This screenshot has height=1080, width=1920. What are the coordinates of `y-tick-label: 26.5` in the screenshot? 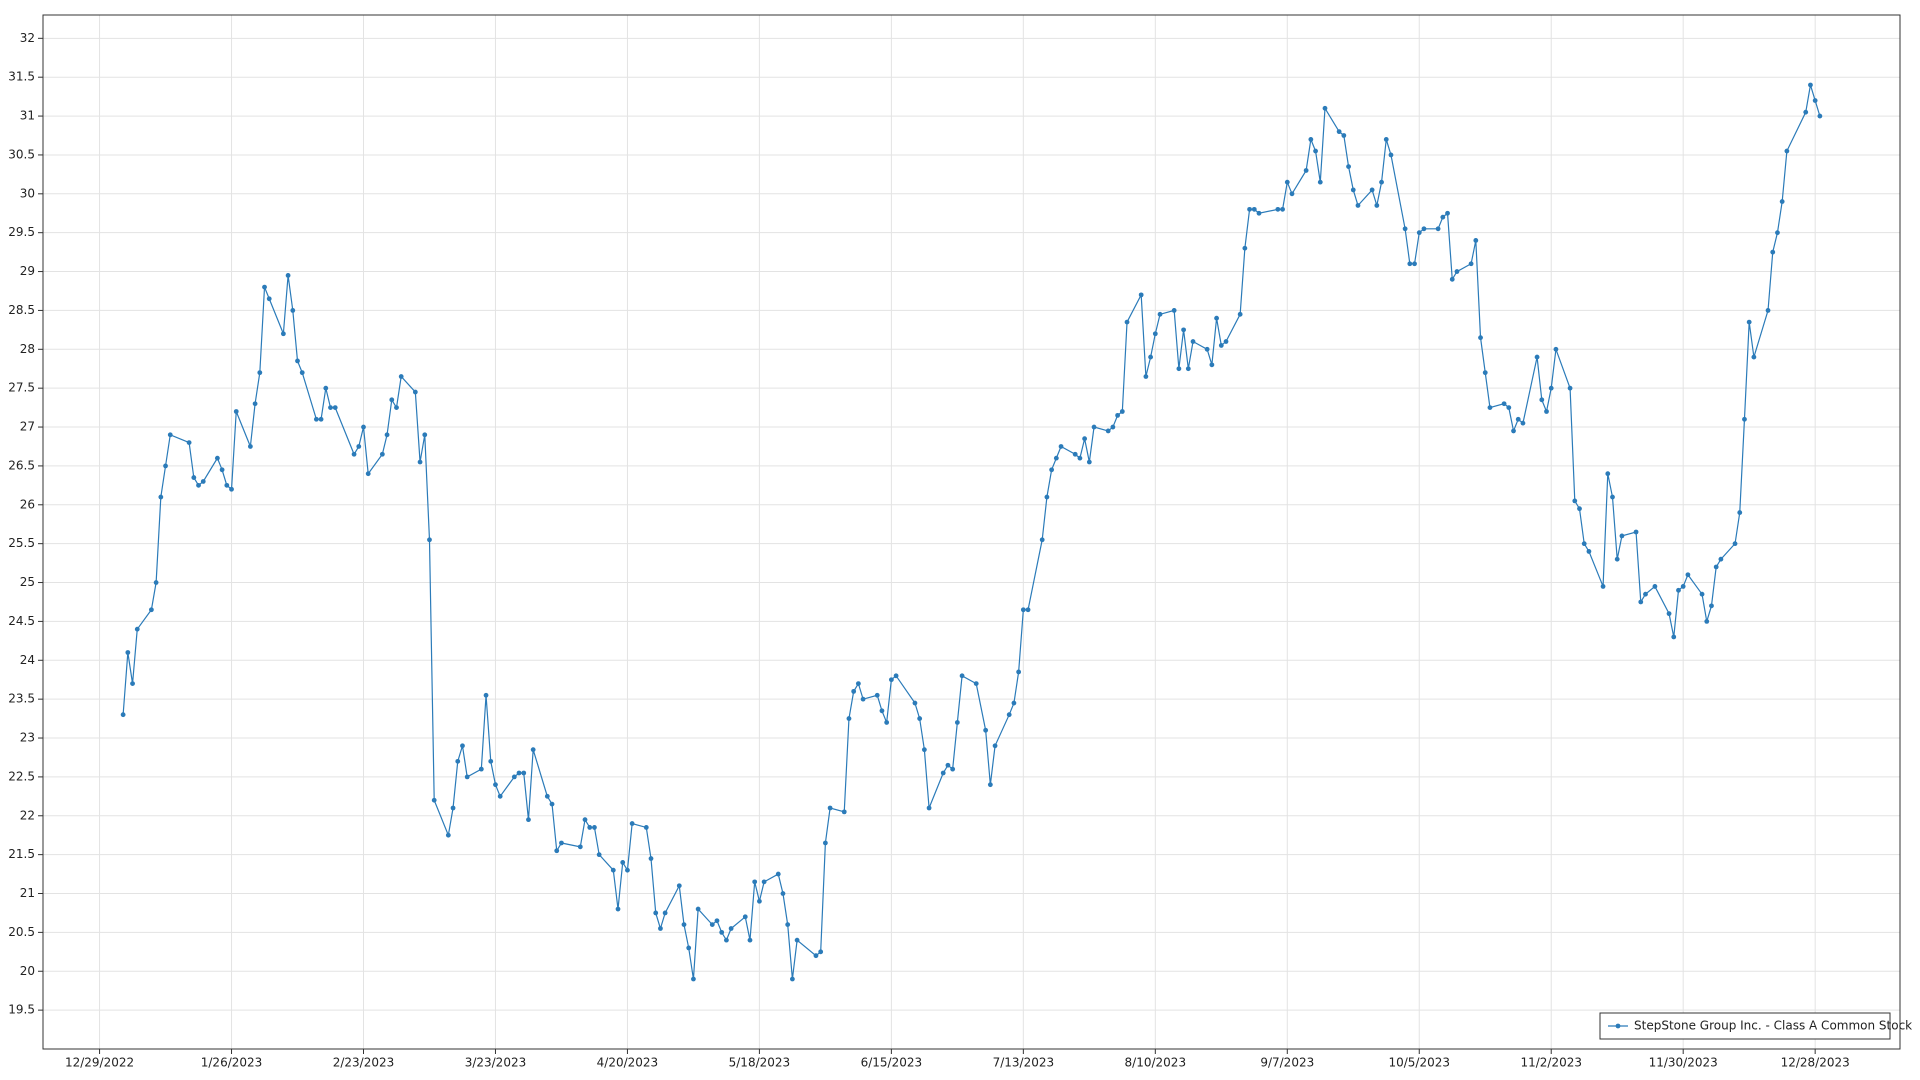 It's located at (21, 465).